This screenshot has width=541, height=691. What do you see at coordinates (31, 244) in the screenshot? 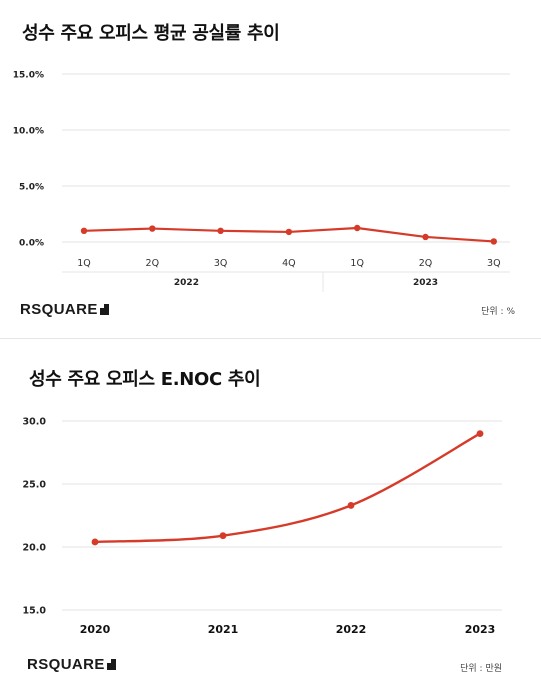
I see `y-tick-label: 0.0%` at bounding box center [31, 244].